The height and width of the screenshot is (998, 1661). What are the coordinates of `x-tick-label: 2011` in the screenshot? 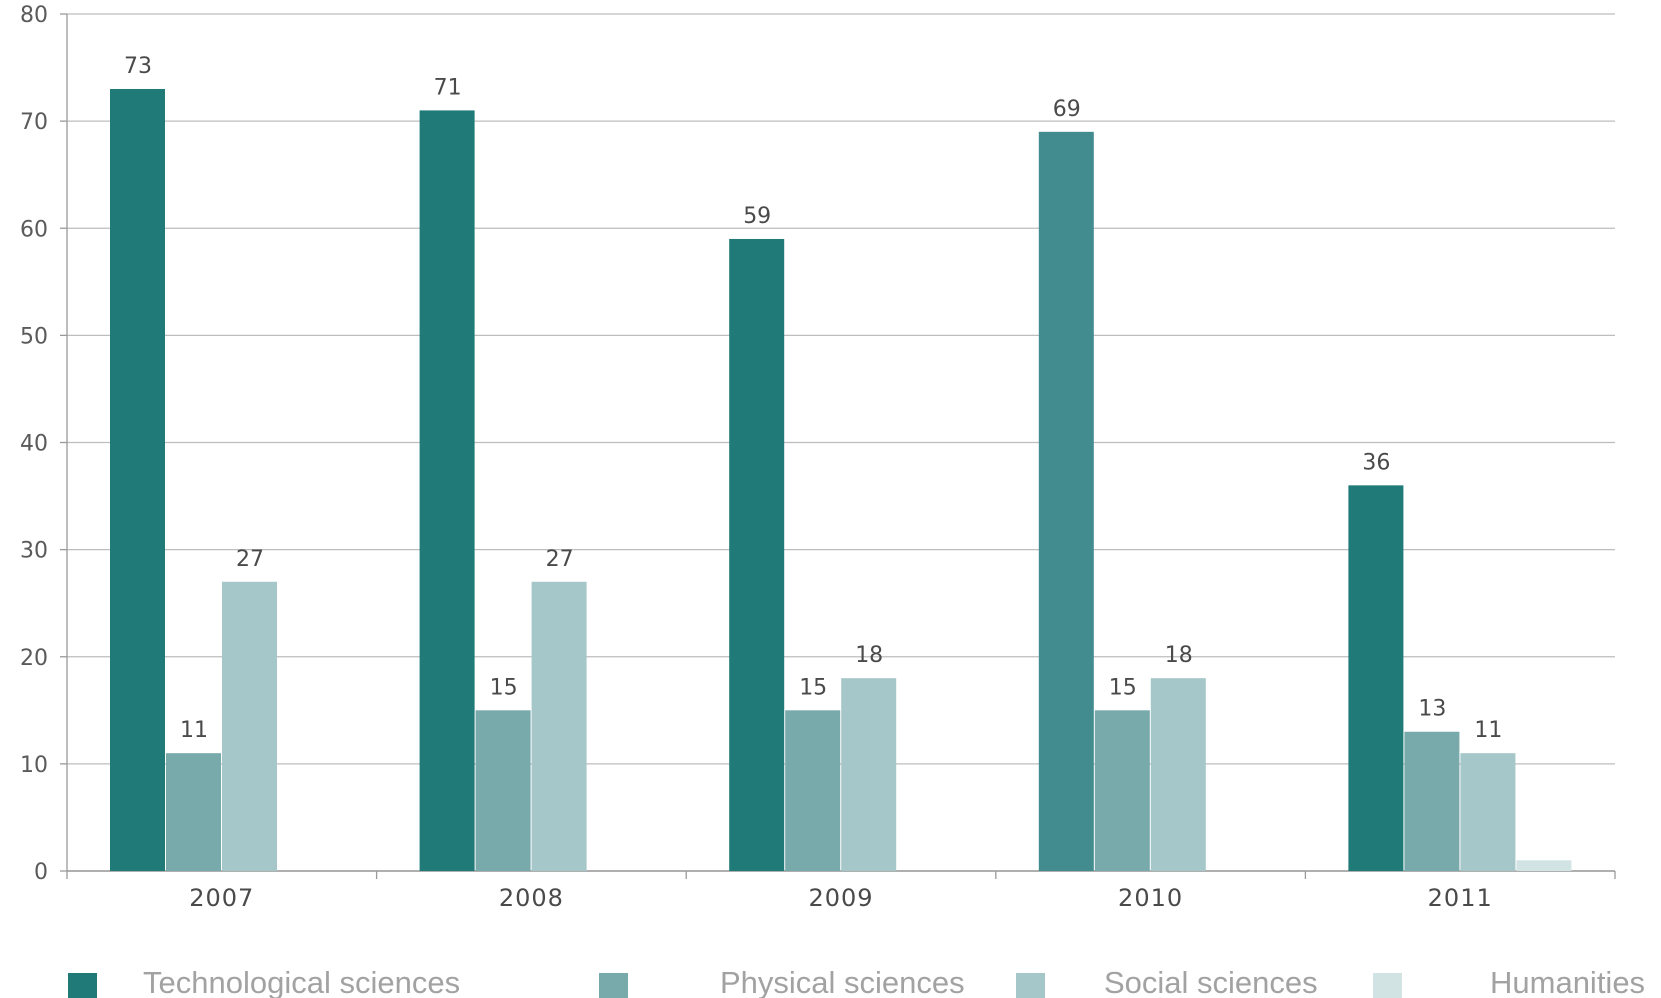 It's located at (1460, 898).